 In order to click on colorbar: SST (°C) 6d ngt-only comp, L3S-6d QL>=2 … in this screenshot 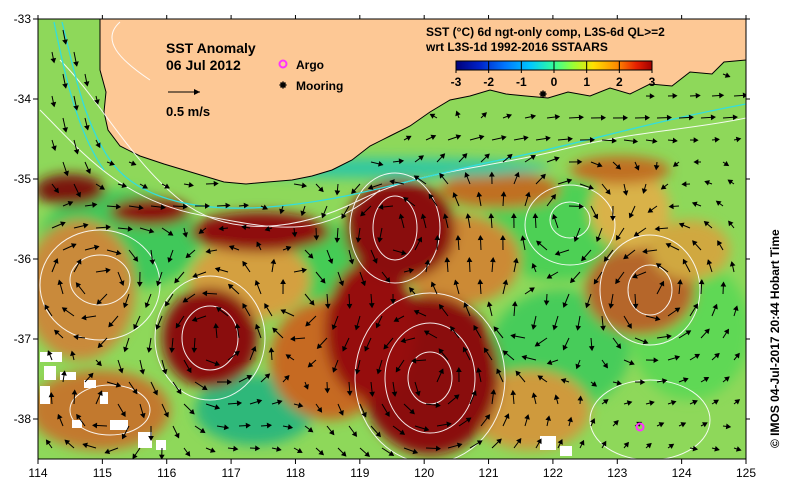, I will do `click(545, 57)`.